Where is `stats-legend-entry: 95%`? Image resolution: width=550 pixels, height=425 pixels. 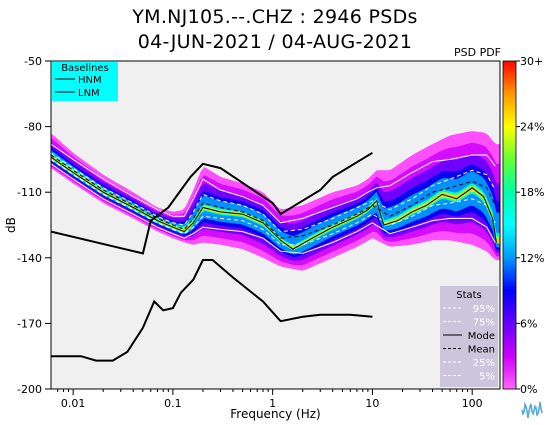
stats-legend-entry: 95% is located at coordinates (484, 309).